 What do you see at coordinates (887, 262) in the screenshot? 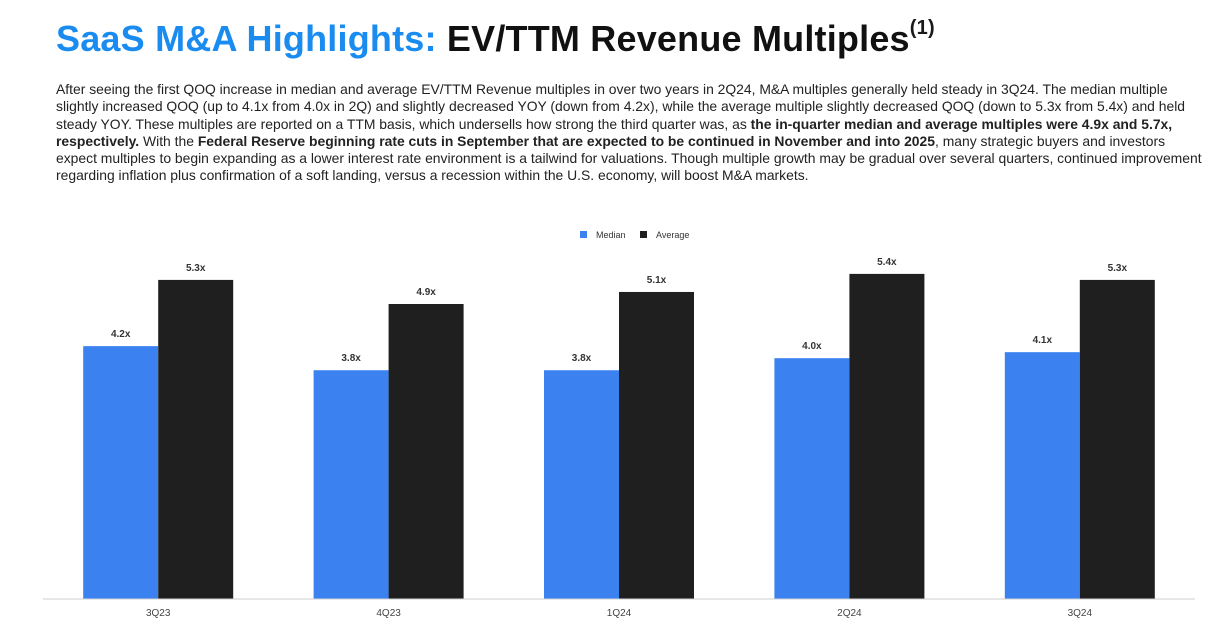
I see `data-label-average-2q24: 5.4x` at bounding box center [887, 262].